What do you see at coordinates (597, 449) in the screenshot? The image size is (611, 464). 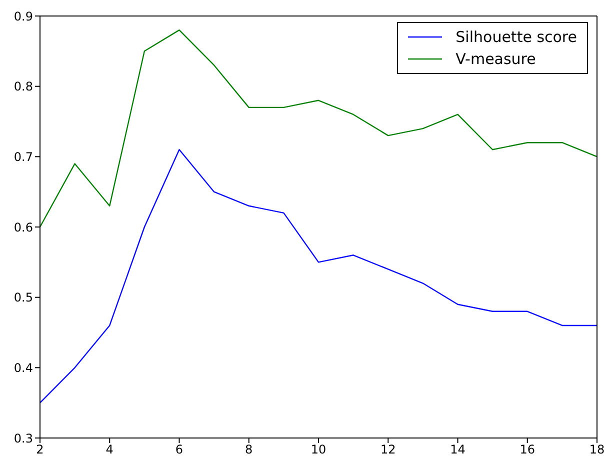 I see `x-tick-label: 18` at bounding box center [597, 449].